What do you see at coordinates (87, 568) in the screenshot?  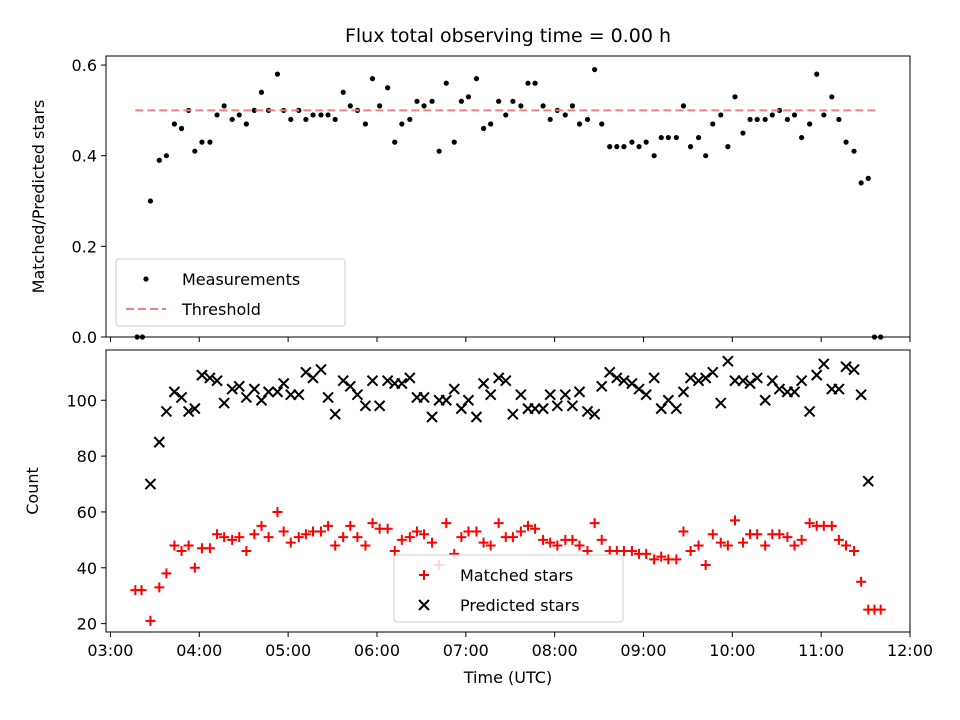 I see `y-tick-label: 40` at bounding box center [87, 568].